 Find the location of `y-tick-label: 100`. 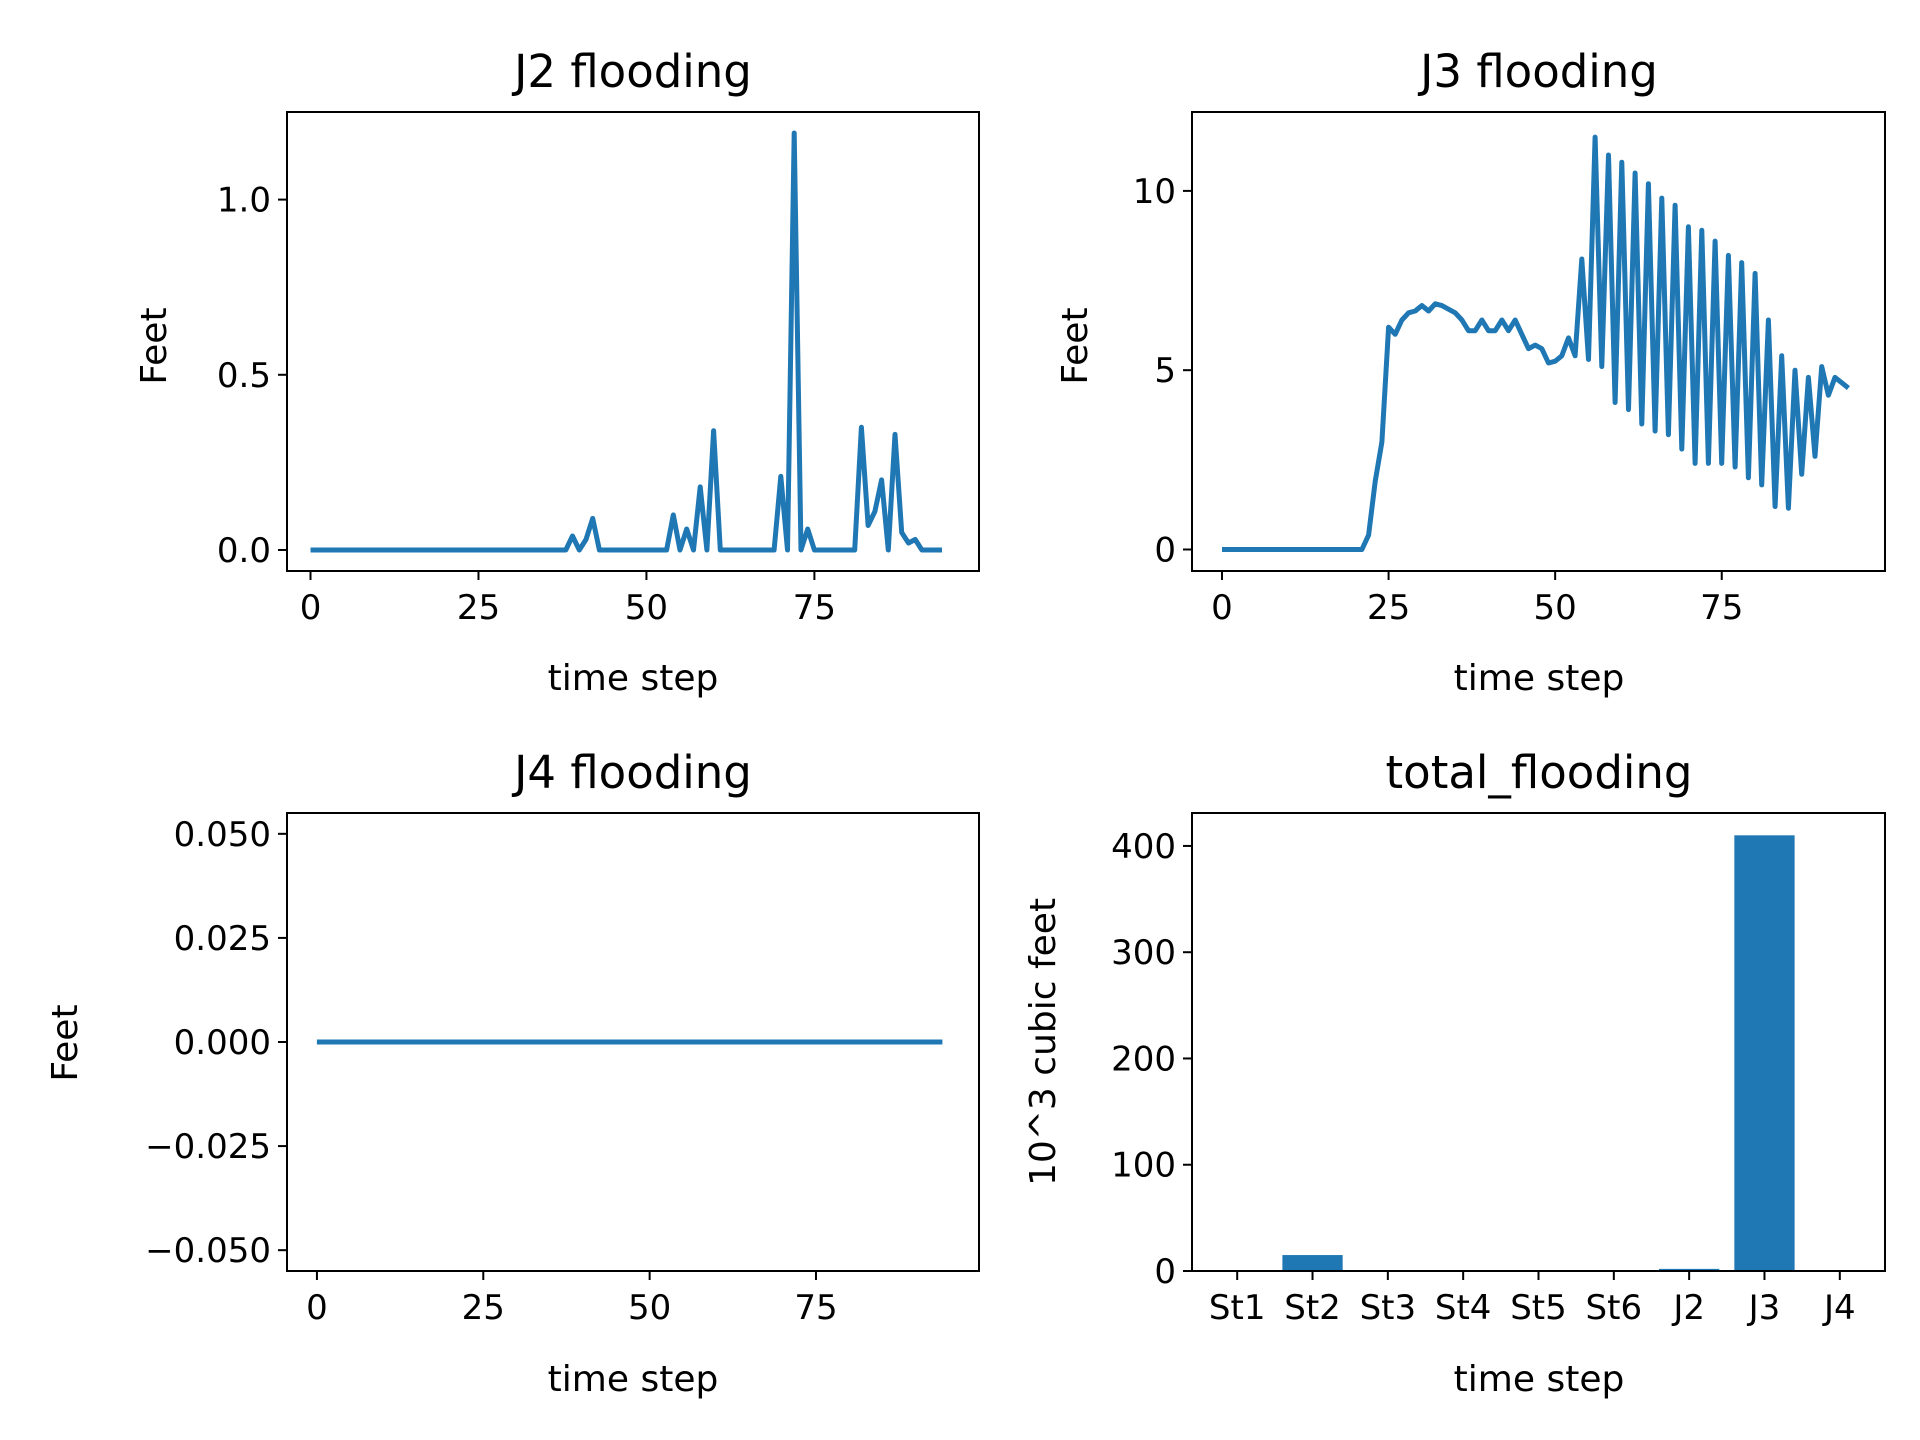

y-tick-label: 100 is located at coordinates (1143, 1166).